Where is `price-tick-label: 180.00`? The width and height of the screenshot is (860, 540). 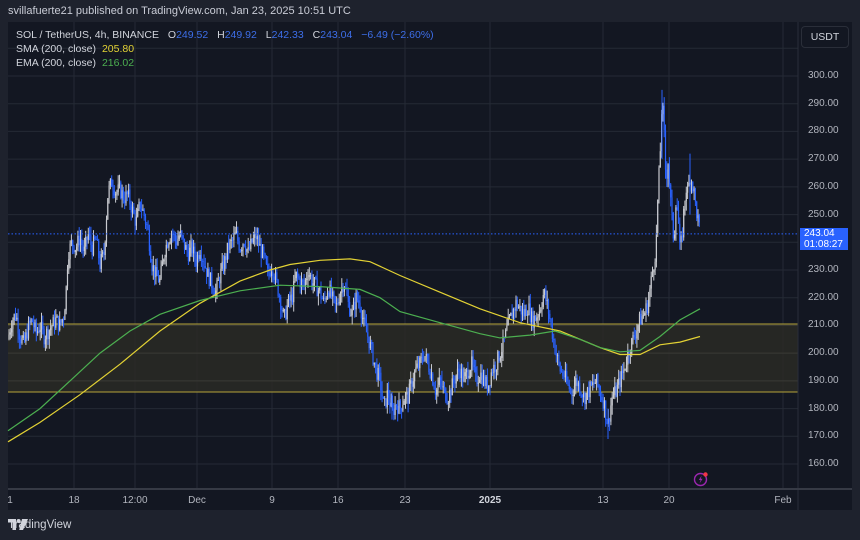
price-tick-label: 180.00 is located at coordinates (823, 408).